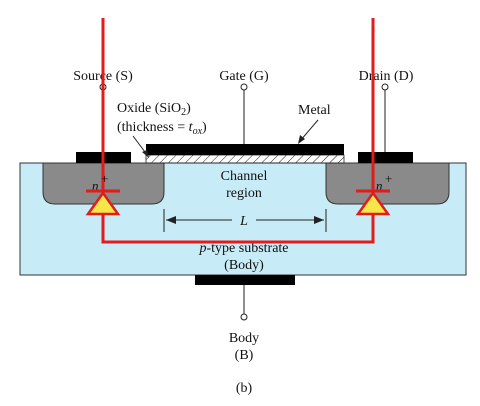  Describe the element at coordinates (95, 185) in the screenshot. I see `source-n-plus-label: n` at that location.